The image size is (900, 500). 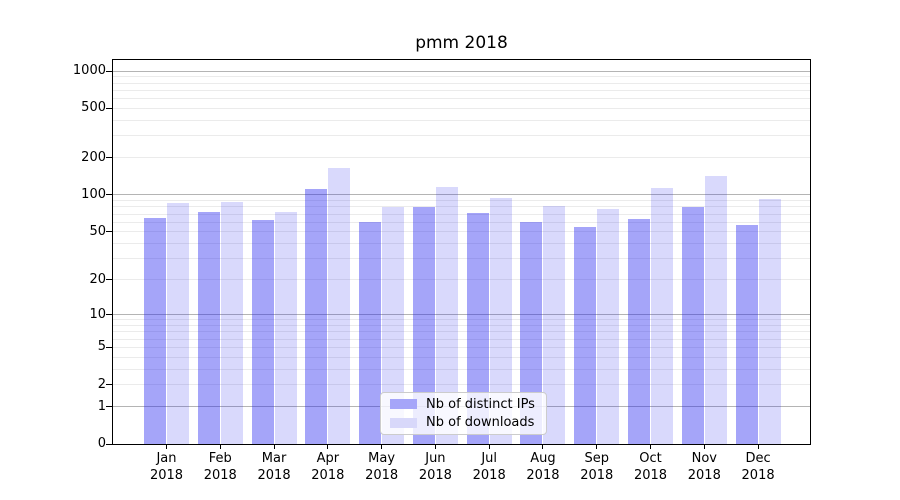 I want to click on bar-downloads-aug, so click(x=554, y=324).